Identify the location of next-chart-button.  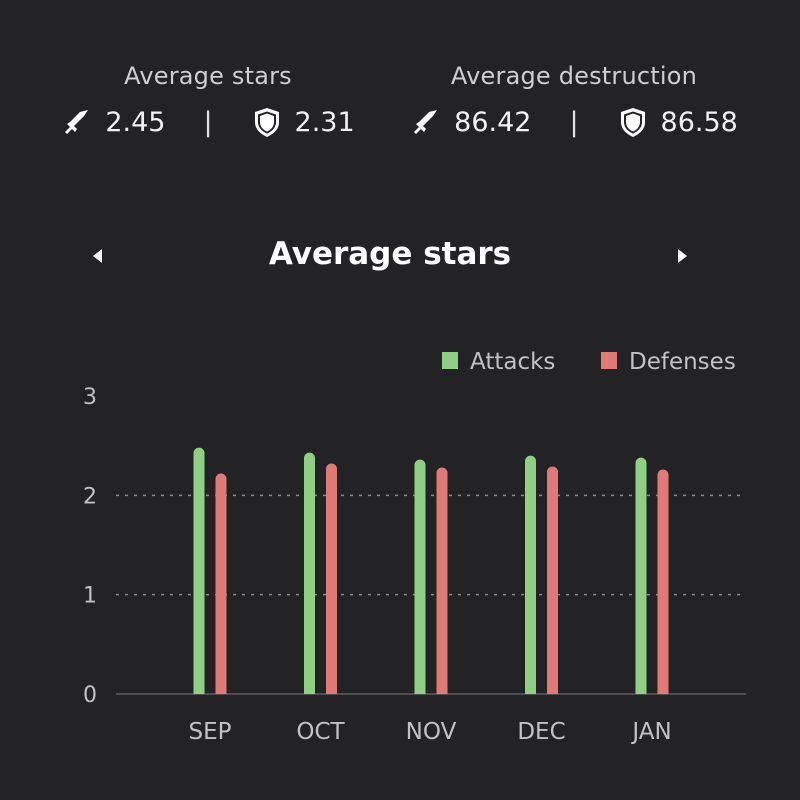
(682, 256).